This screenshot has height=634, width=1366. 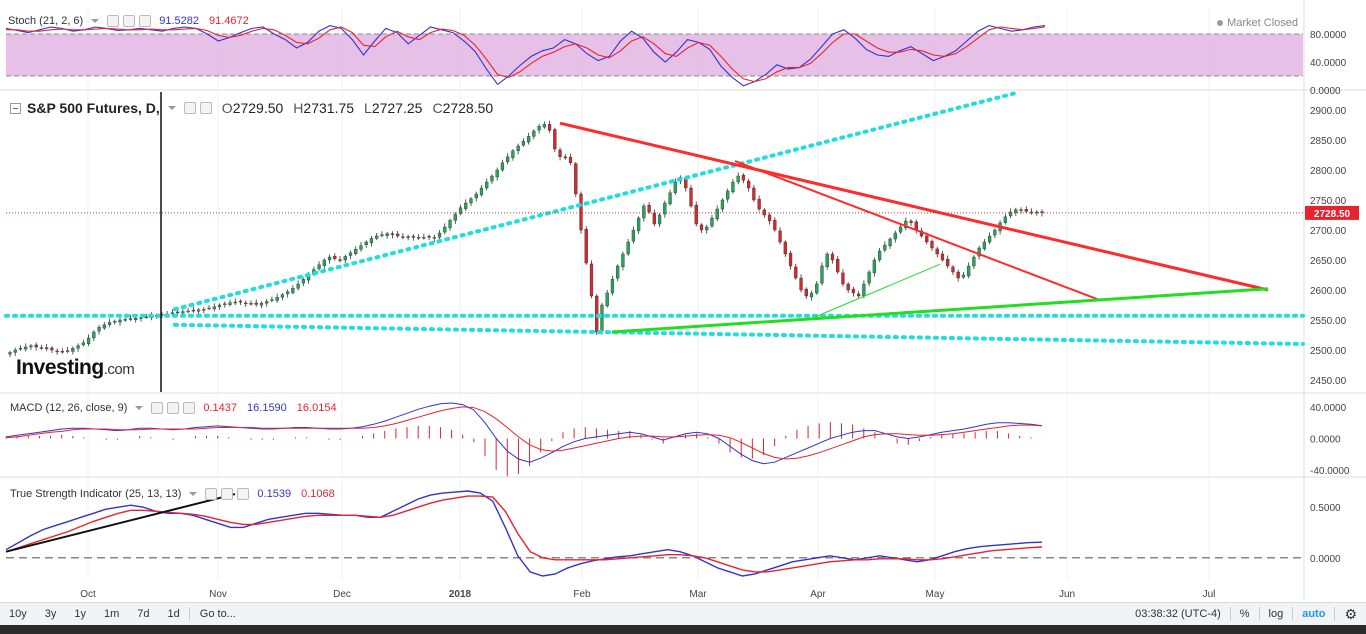 What do you see at coordinates (1332, 212) in the screenshot?
I see `last-price-tag: 2728.50` at bounding box center [1332, 212].